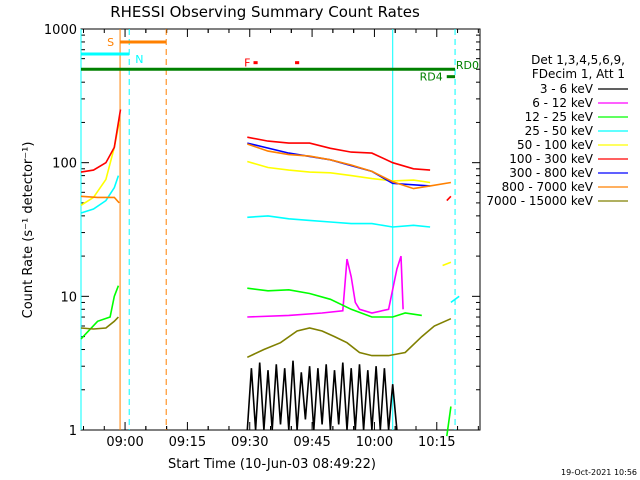 This screenshot has height=480, width=640. I want to click on y-tick-label: 10, so click(68, 297).